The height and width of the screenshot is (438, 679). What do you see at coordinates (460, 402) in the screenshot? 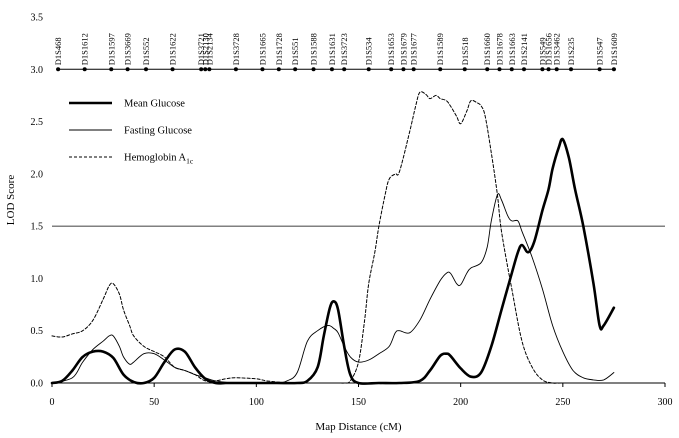
I see `x-tick-label: 200` at bounding box center [460, 402].